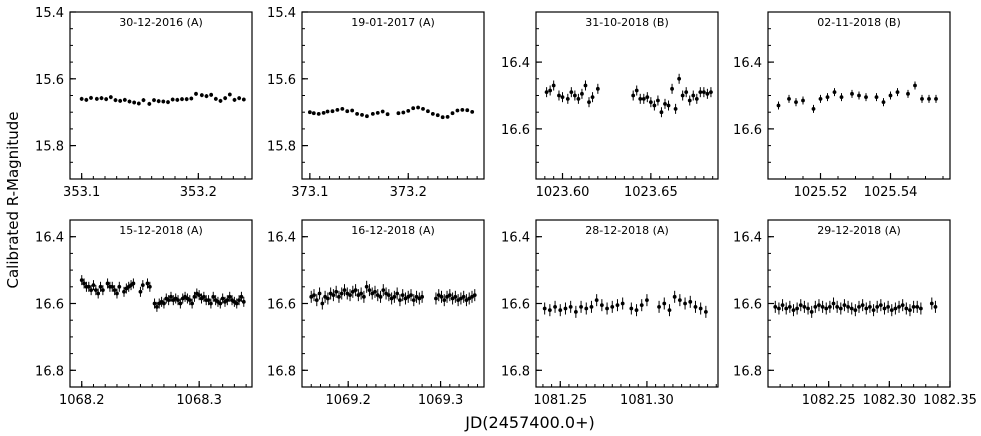 The image size is (981, 436). I want to click on x-tick-label: 1068.2, so click(82, 400).